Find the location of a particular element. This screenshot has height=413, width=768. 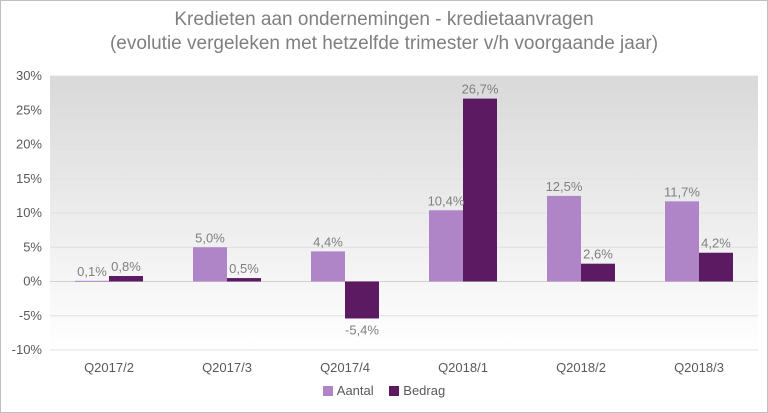

legend-swatch-aantal is located at coordinates (327, 391).